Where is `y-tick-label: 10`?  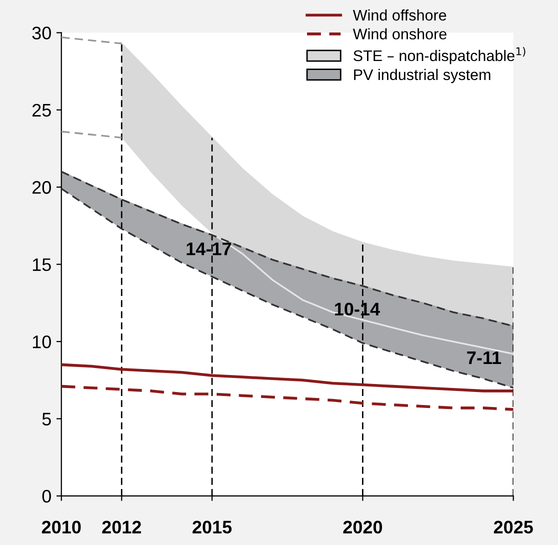
y-tick-label: 10 is located at coordinates (41, 341).